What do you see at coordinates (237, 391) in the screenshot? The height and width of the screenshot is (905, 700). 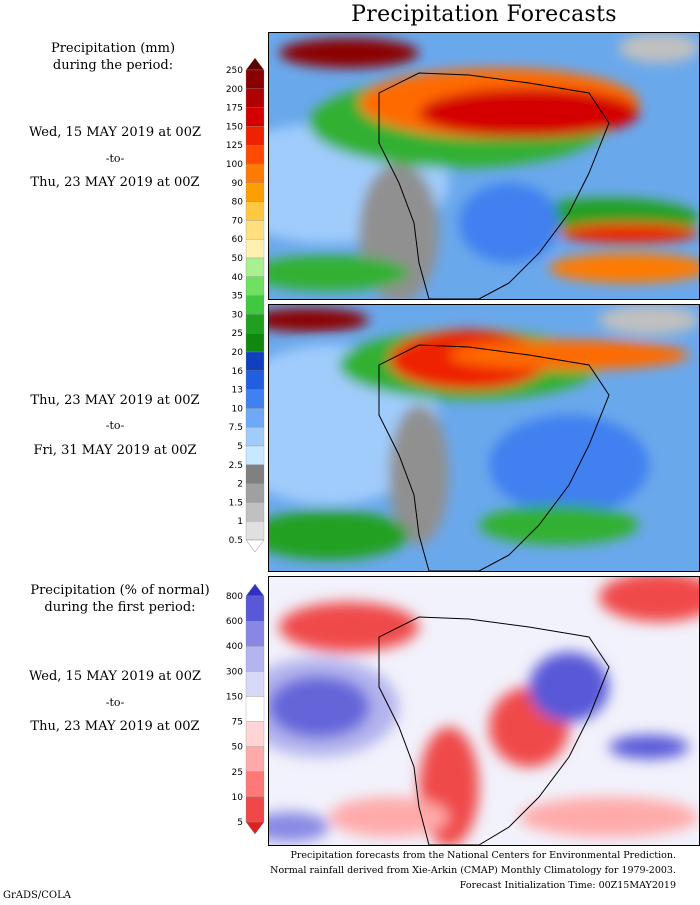 I see `mm-colorbar-tick-label: 13` at bounding box center [237, 391].